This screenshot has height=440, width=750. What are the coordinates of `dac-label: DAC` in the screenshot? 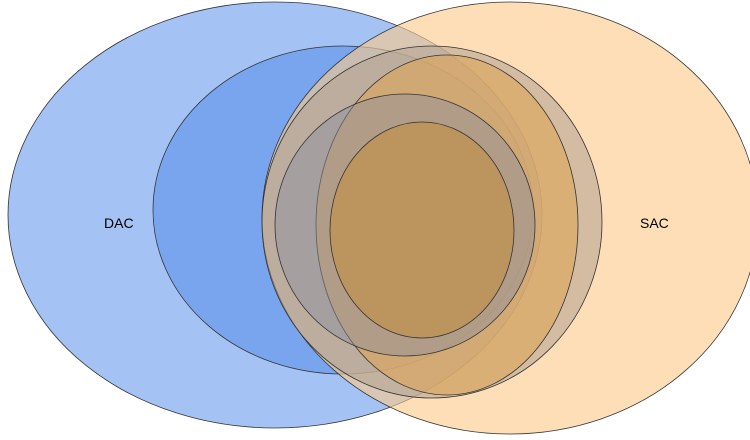 It's located at (119, 223).